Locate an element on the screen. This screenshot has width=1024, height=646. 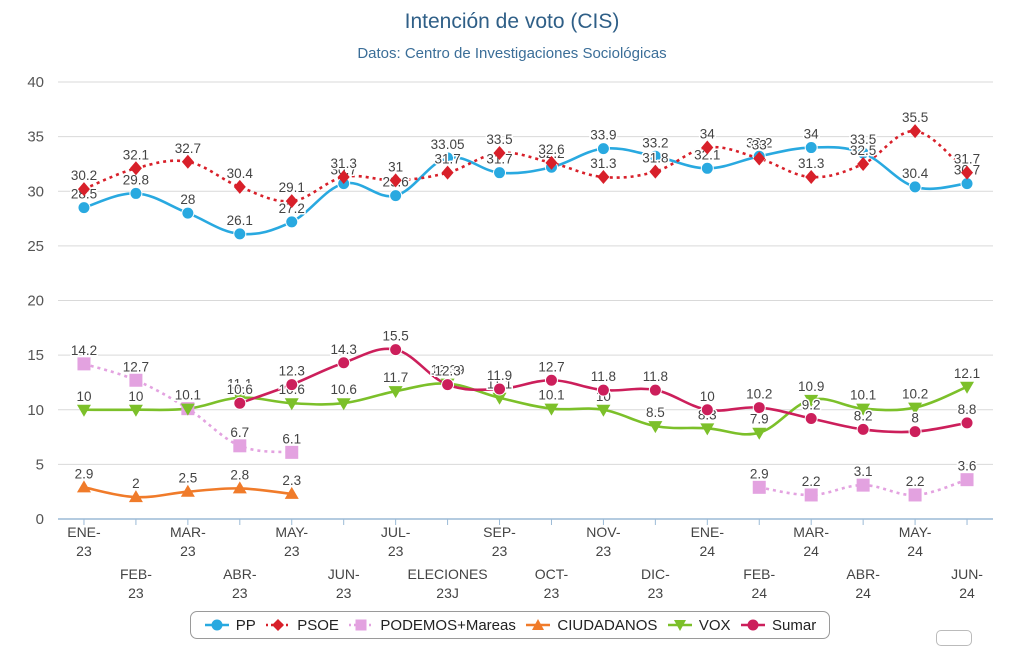
data-label-vox: 10.2 is located at coordinates (915, 394).